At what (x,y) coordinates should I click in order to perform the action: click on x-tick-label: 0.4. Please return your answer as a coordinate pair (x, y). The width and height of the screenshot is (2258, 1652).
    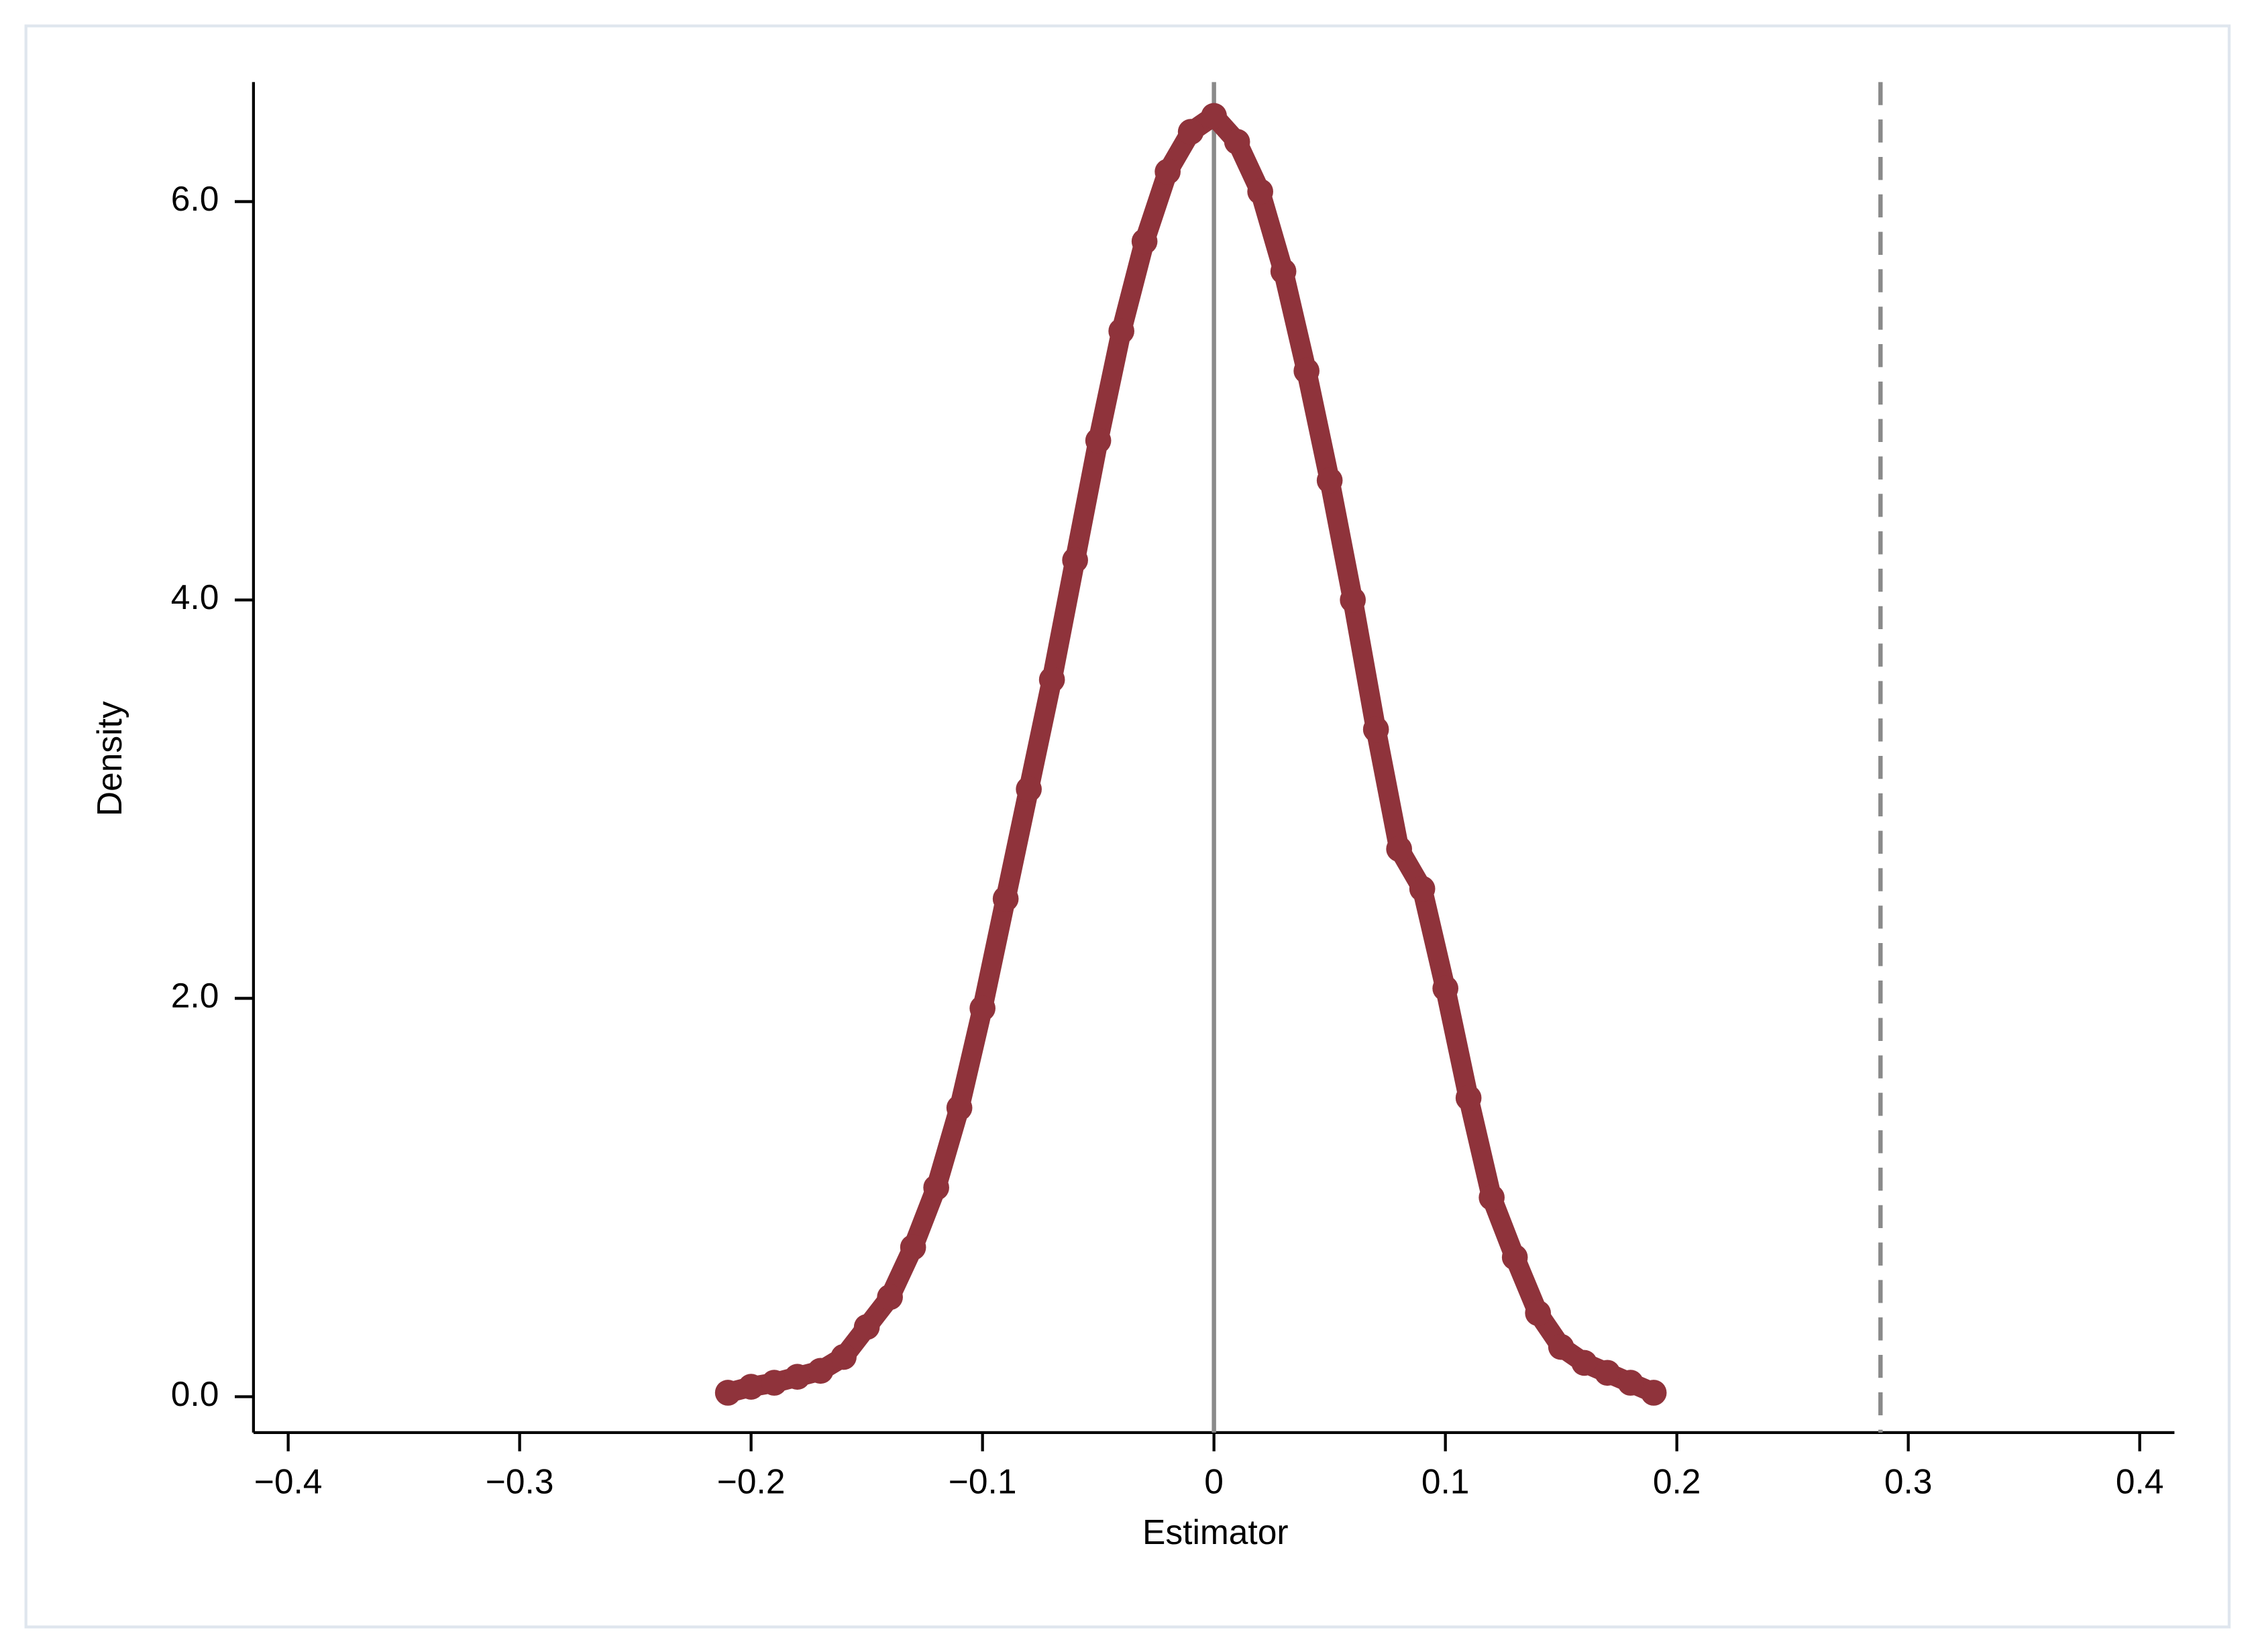
    Looking at the image, I should click on (2140, 1481).